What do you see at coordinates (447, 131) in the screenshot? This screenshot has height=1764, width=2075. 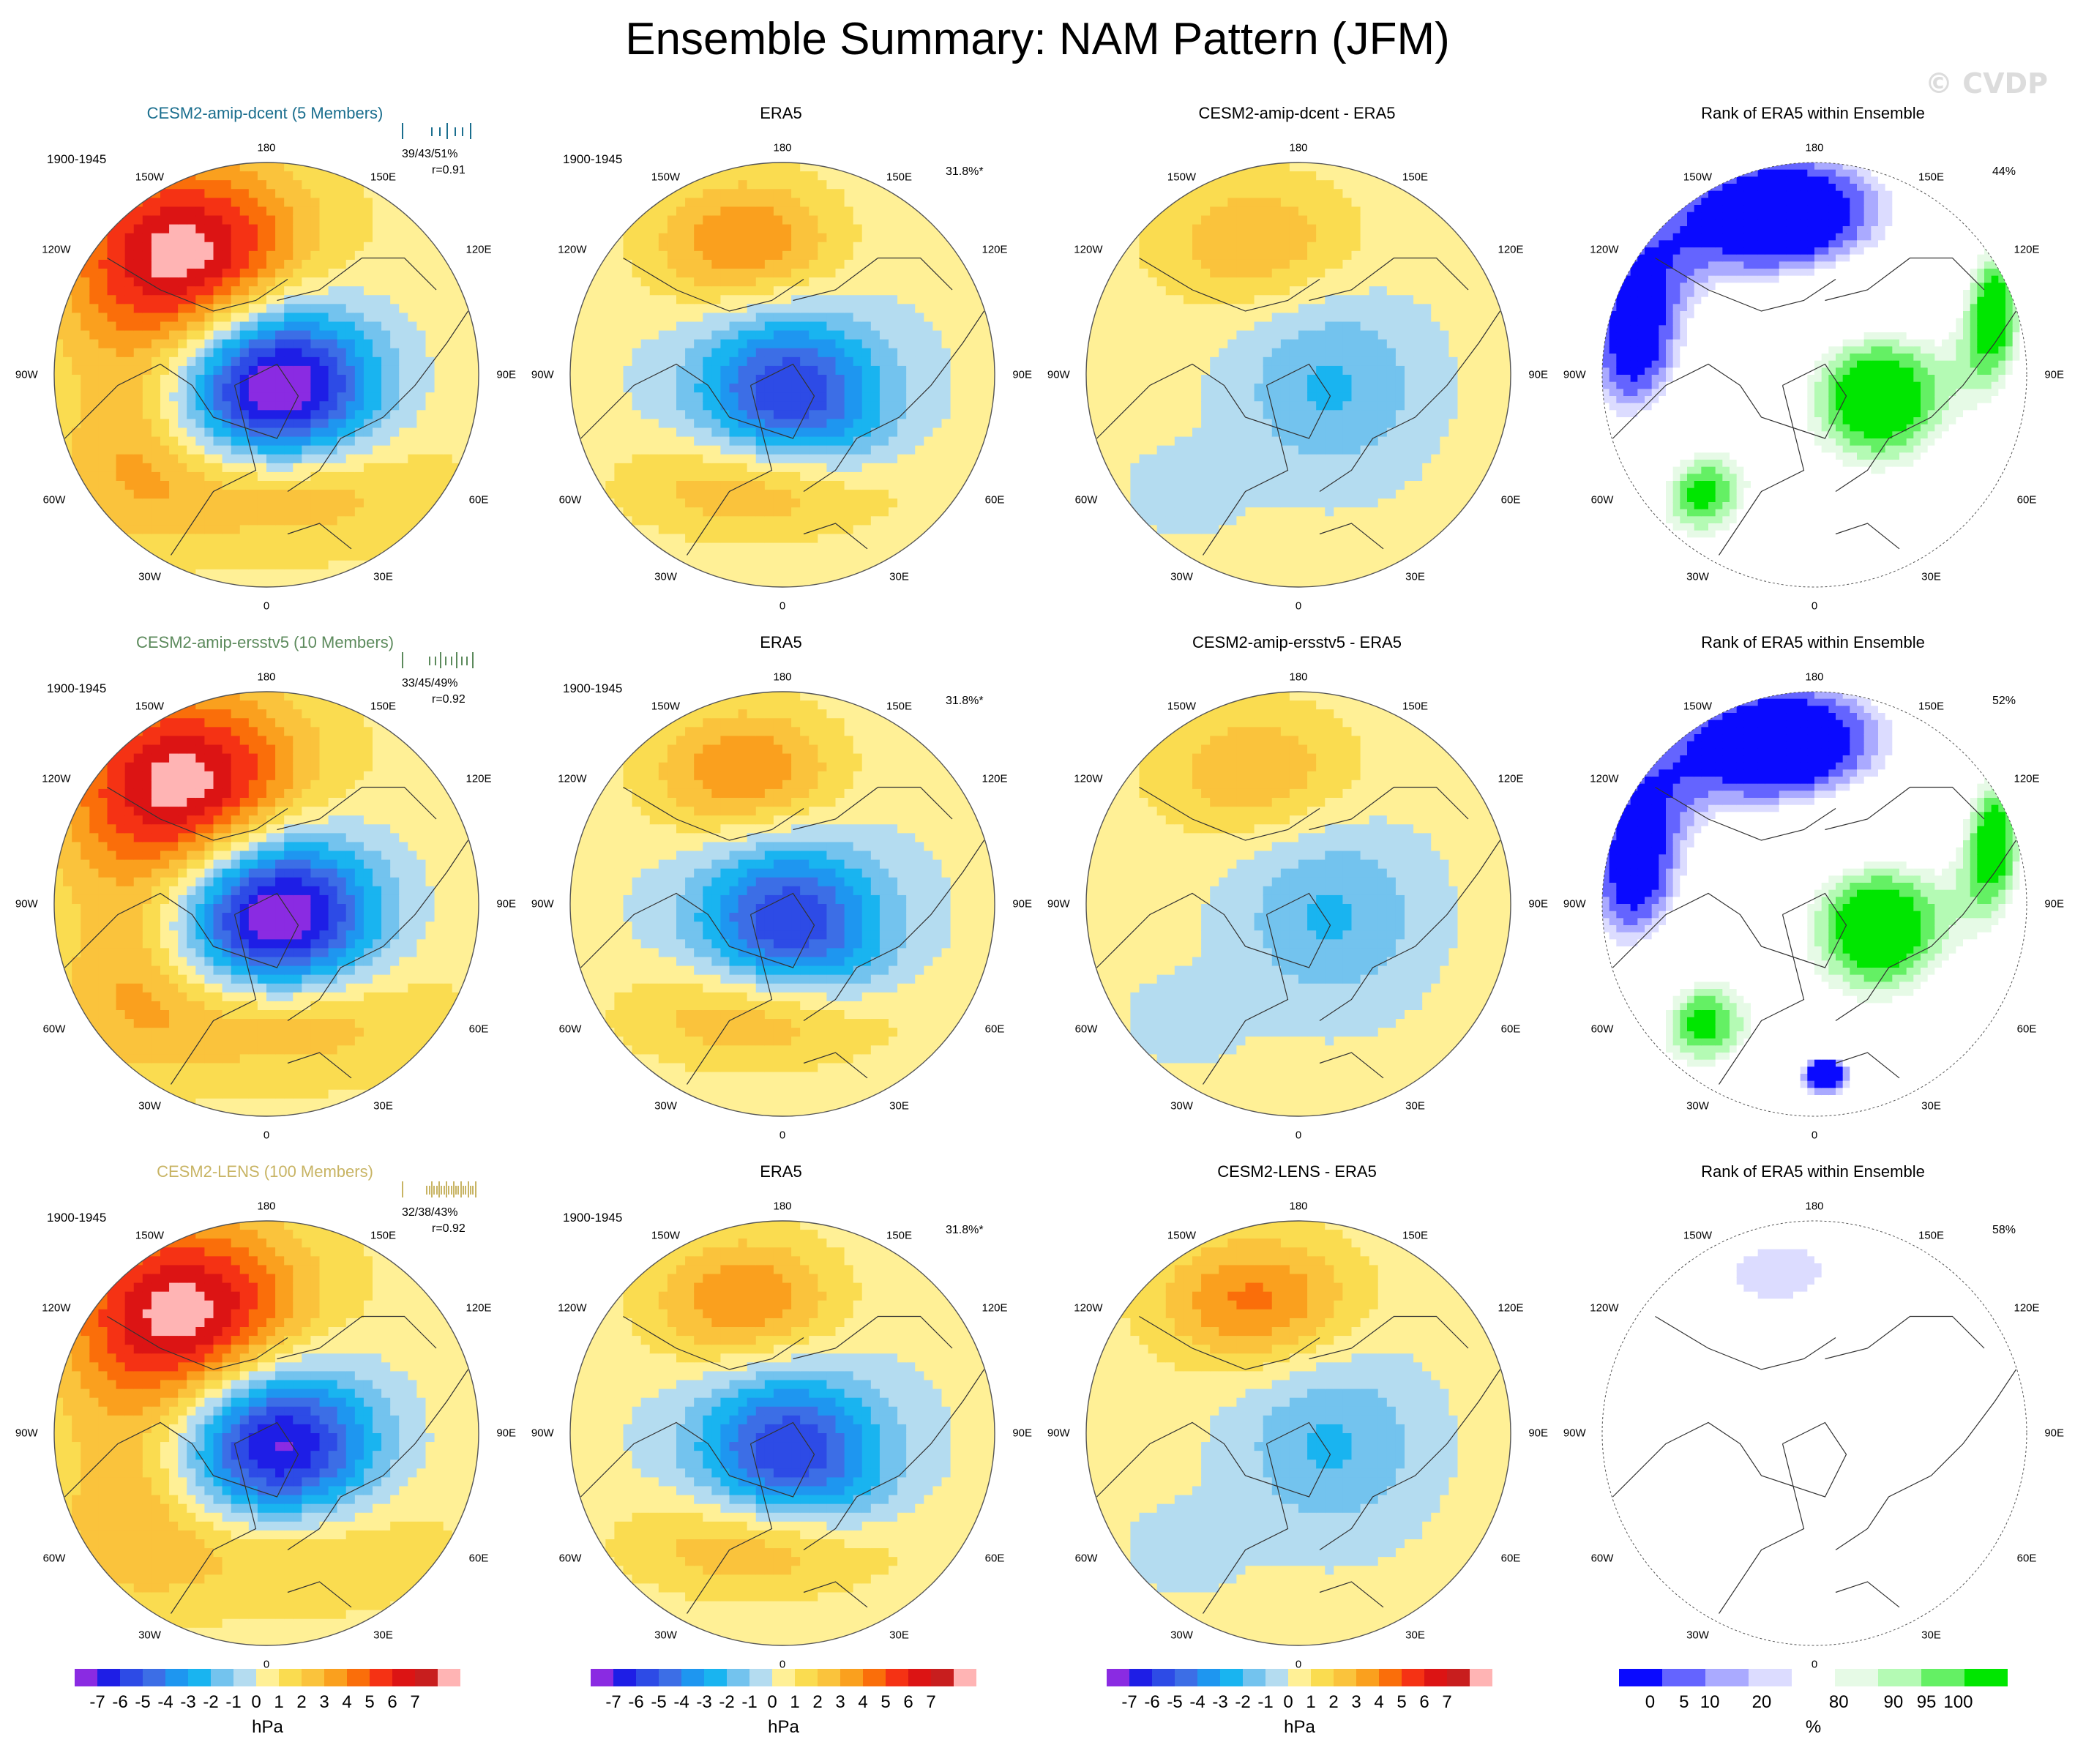 I see `member-tick` at bounding box center [447, 131].